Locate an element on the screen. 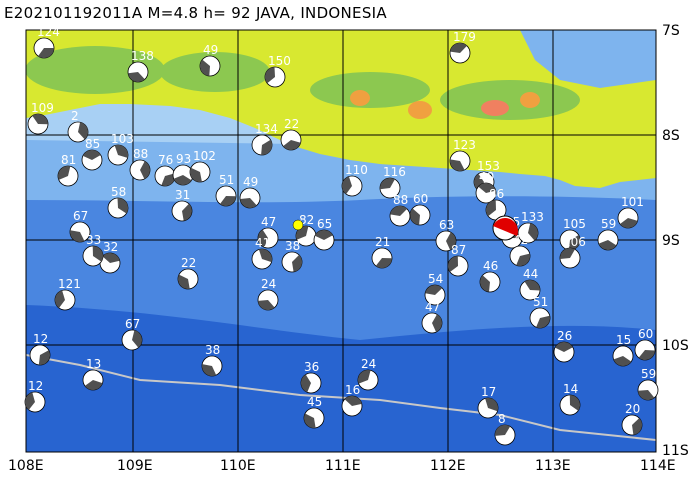 The image size is (697, 480). event-label: 86 is located at coordinates (496, 194).